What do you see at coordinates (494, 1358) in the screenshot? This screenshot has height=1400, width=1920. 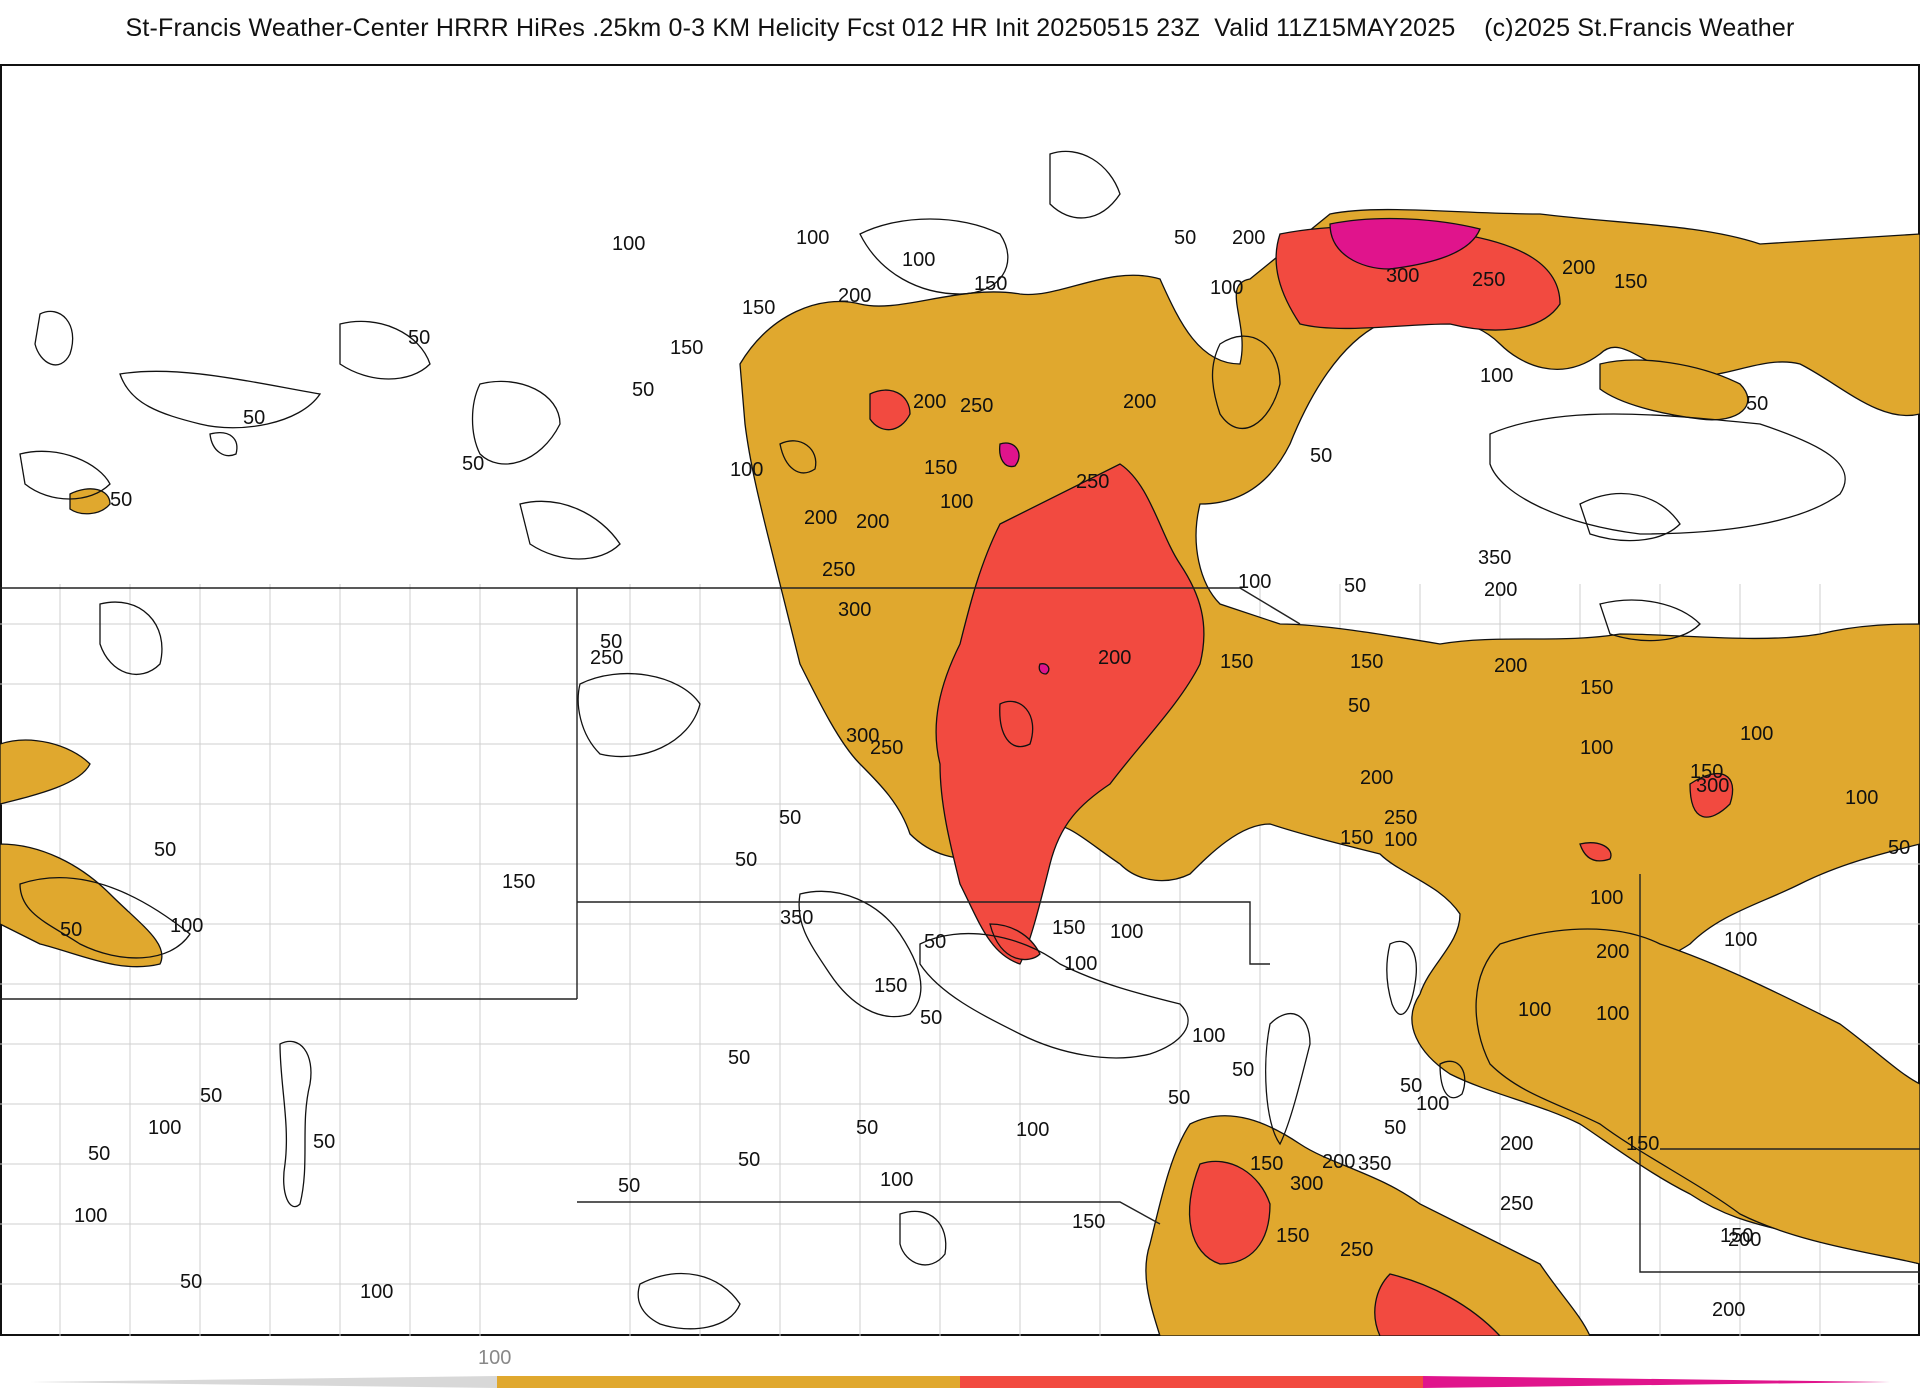 I see `colorbar-label: 100` at bounding box center [494, 1358].